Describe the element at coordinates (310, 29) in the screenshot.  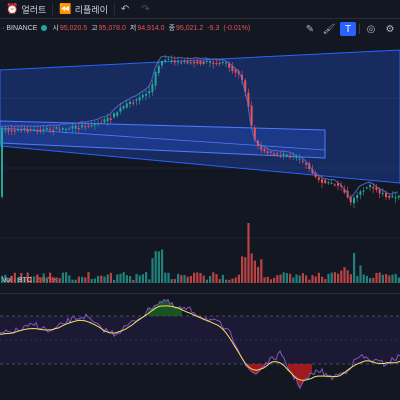
I see `pencil-icon: ✎` at that location.